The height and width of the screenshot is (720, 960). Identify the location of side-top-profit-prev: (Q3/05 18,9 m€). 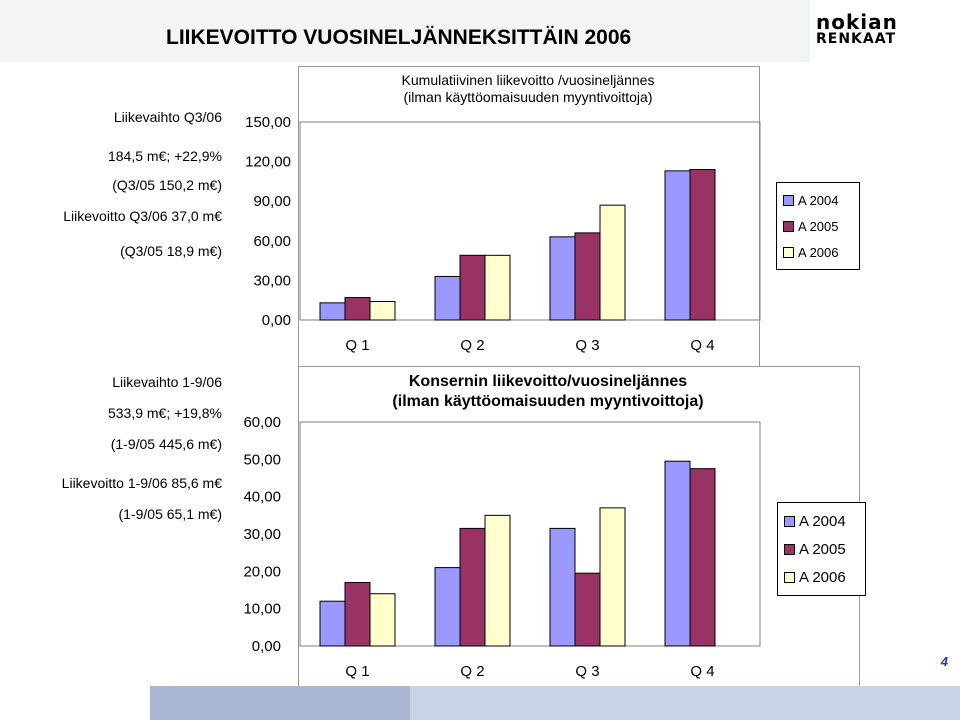
(171, 251).